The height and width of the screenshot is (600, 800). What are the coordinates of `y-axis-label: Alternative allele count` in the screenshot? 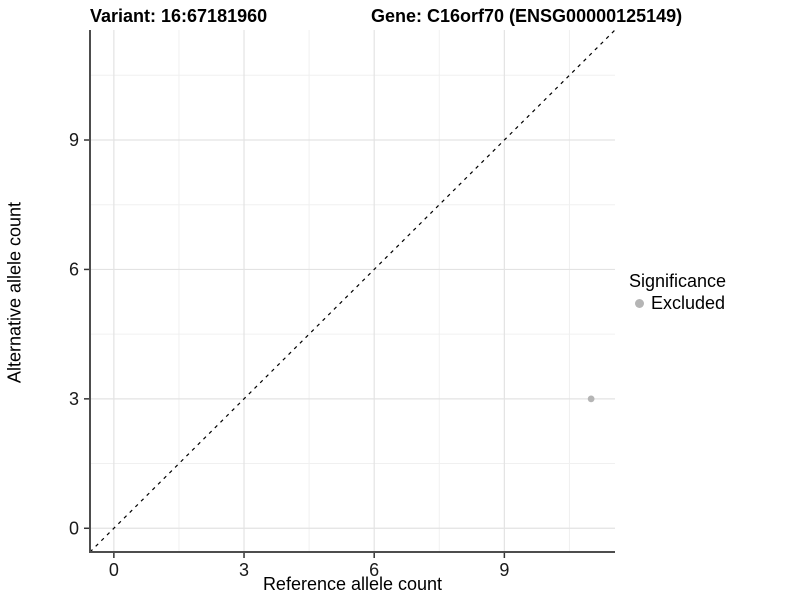 It's located at (14, 292).